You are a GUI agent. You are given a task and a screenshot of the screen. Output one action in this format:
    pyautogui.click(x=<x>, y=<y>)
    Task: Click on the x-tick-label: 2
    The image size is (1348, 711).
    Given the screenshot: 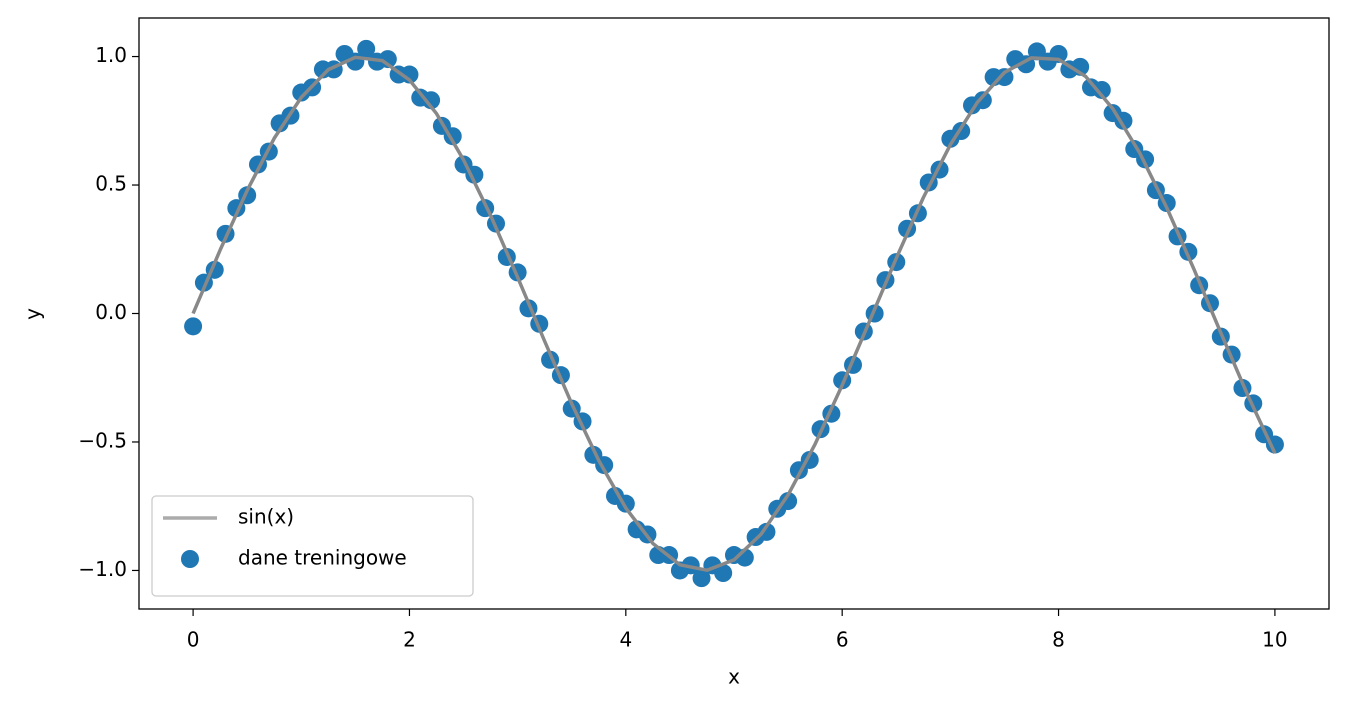 What is the action you would take?
    pyautogui.click(x=409, y=640)
    